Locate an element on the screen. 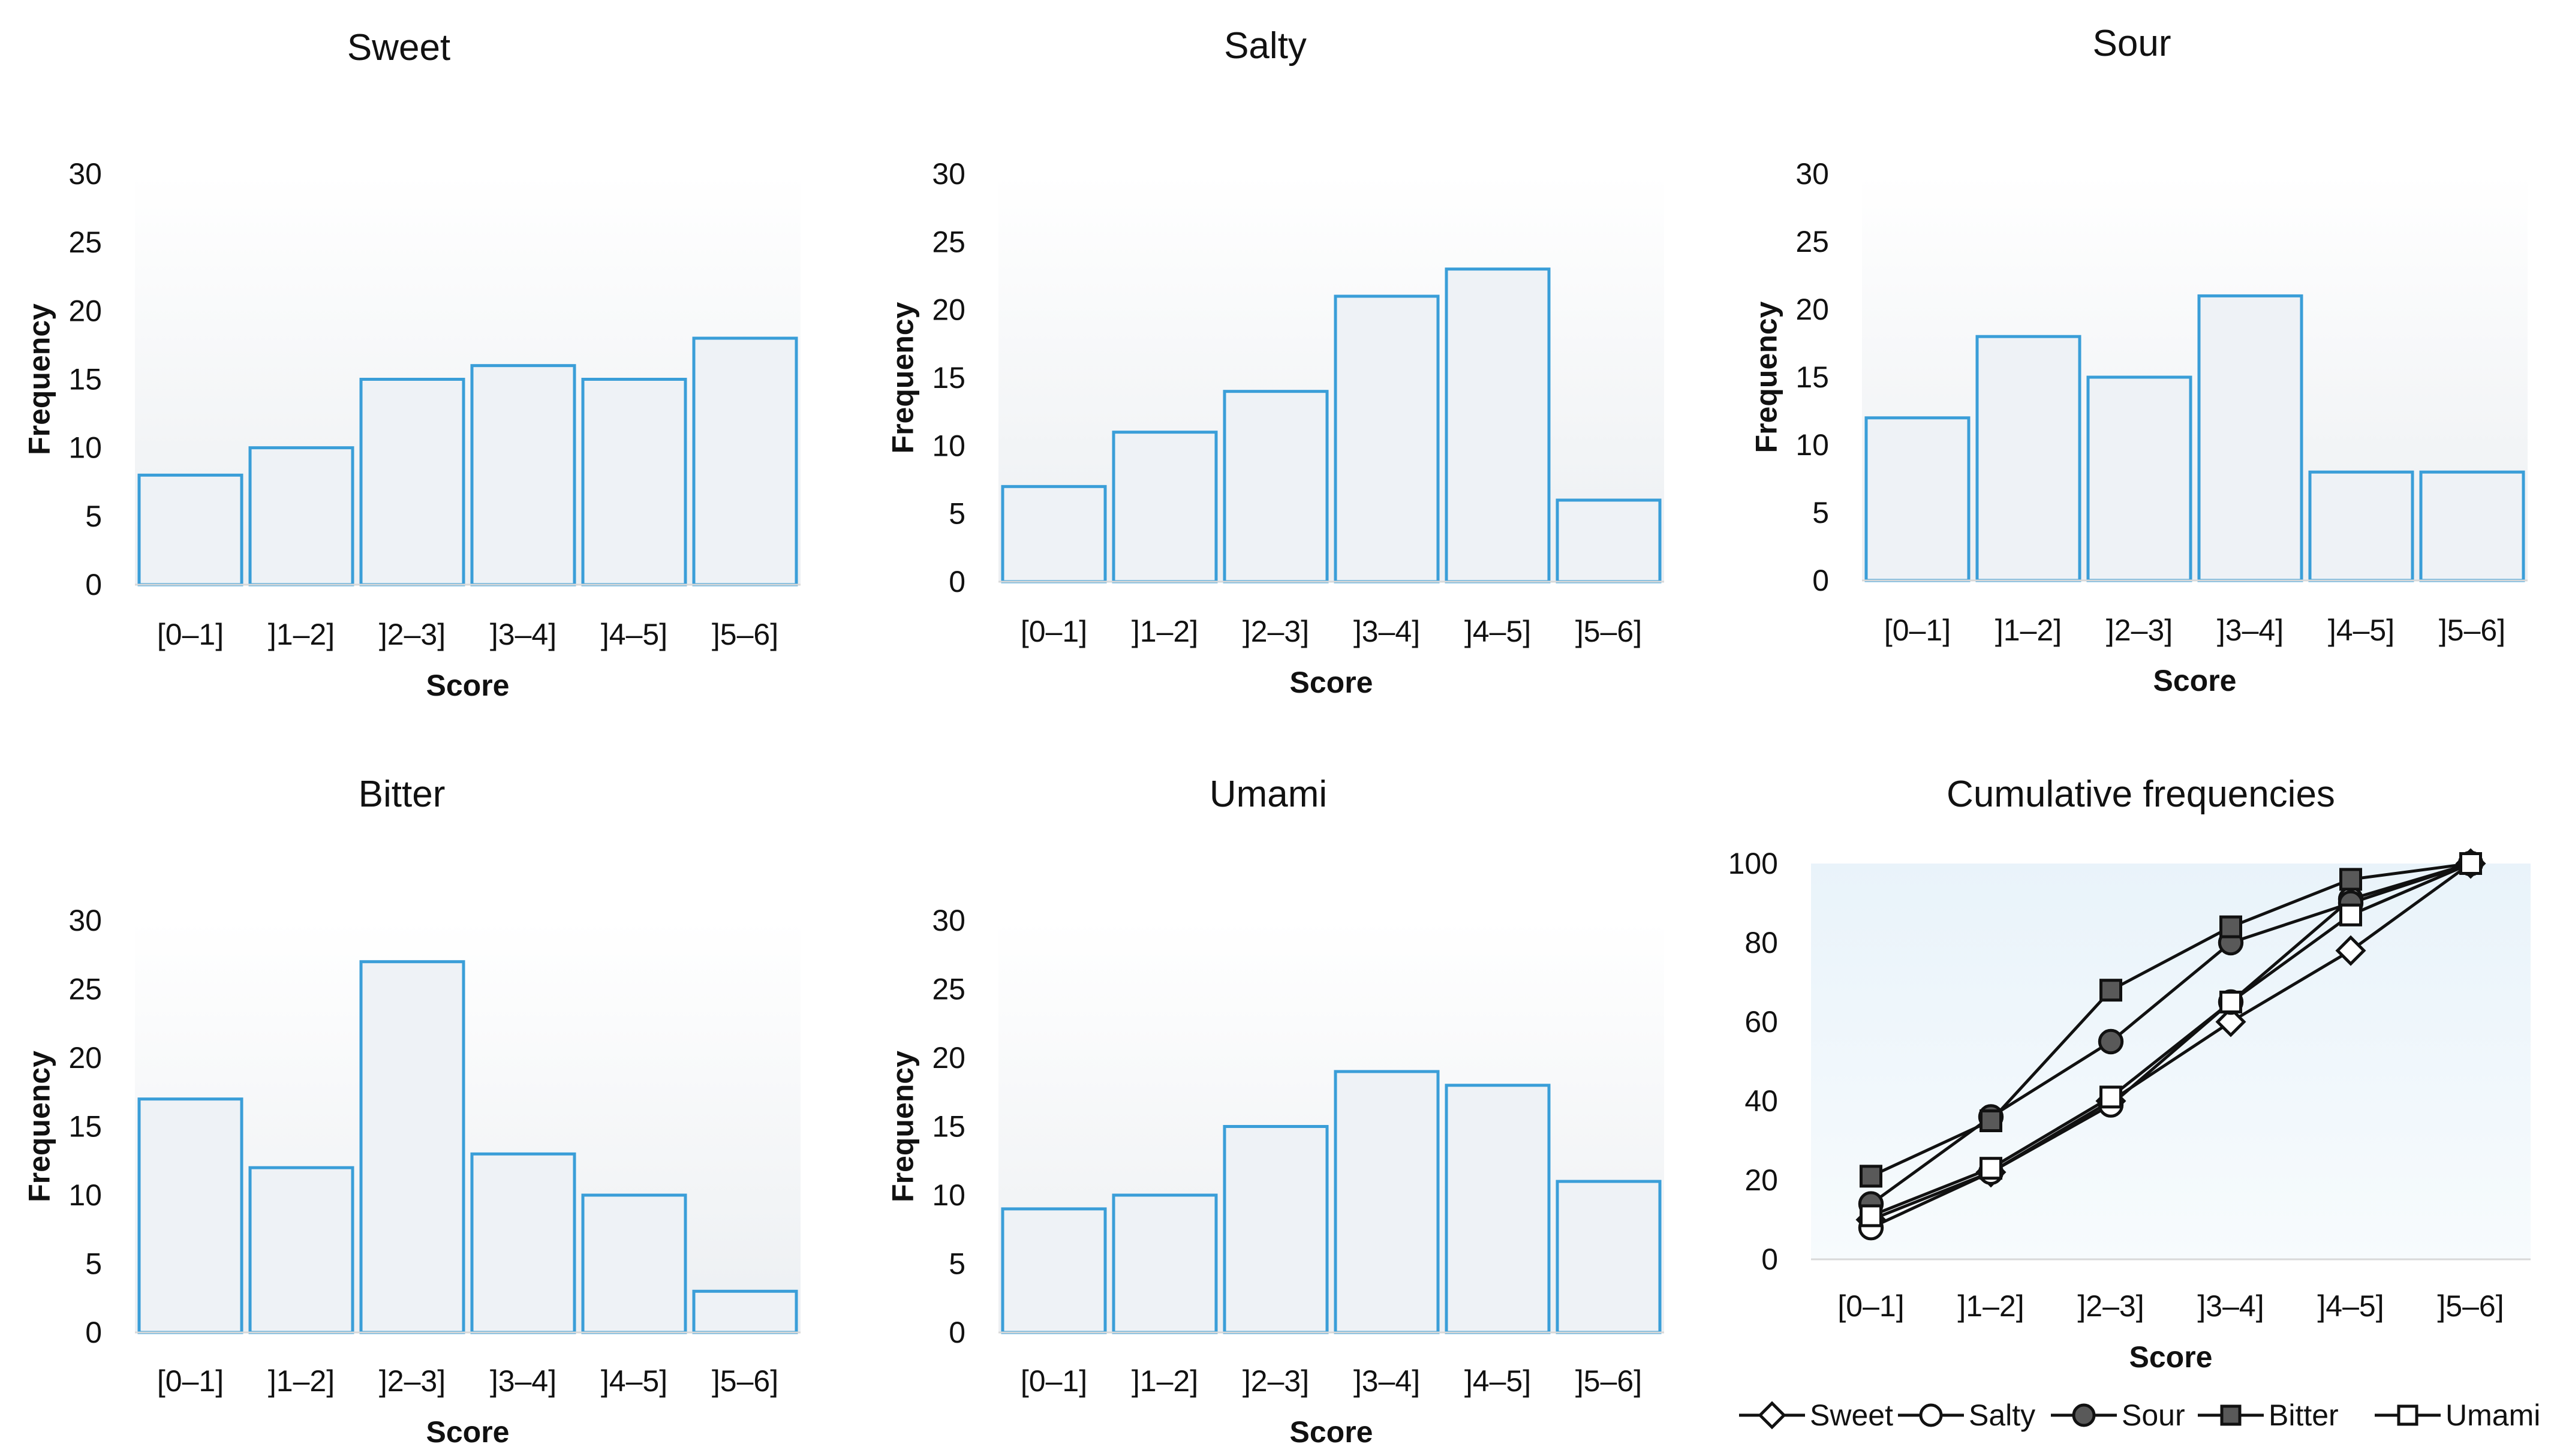 The width and height of the screenshot is (2560, 1456). y-tick-label: 60 is located at coordinates (1761, 1022).